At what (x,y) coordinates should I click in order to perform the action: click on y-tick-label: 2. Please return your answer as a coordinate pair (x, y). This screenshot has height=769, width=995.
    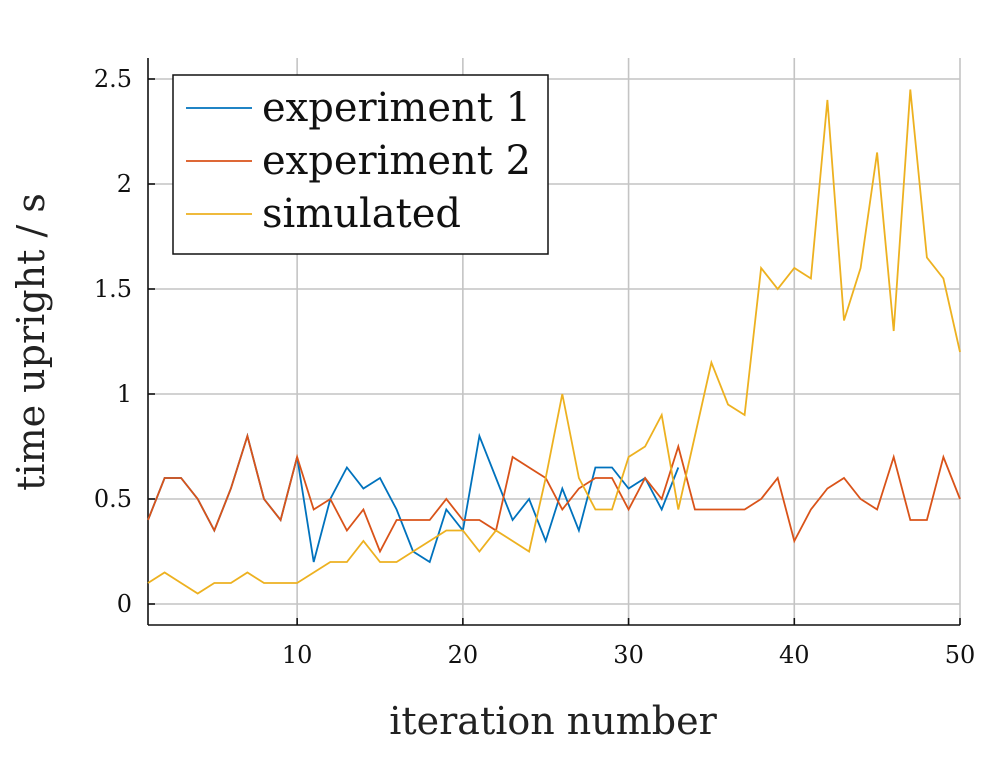
    Looking at the image, I should click on (124, 184).